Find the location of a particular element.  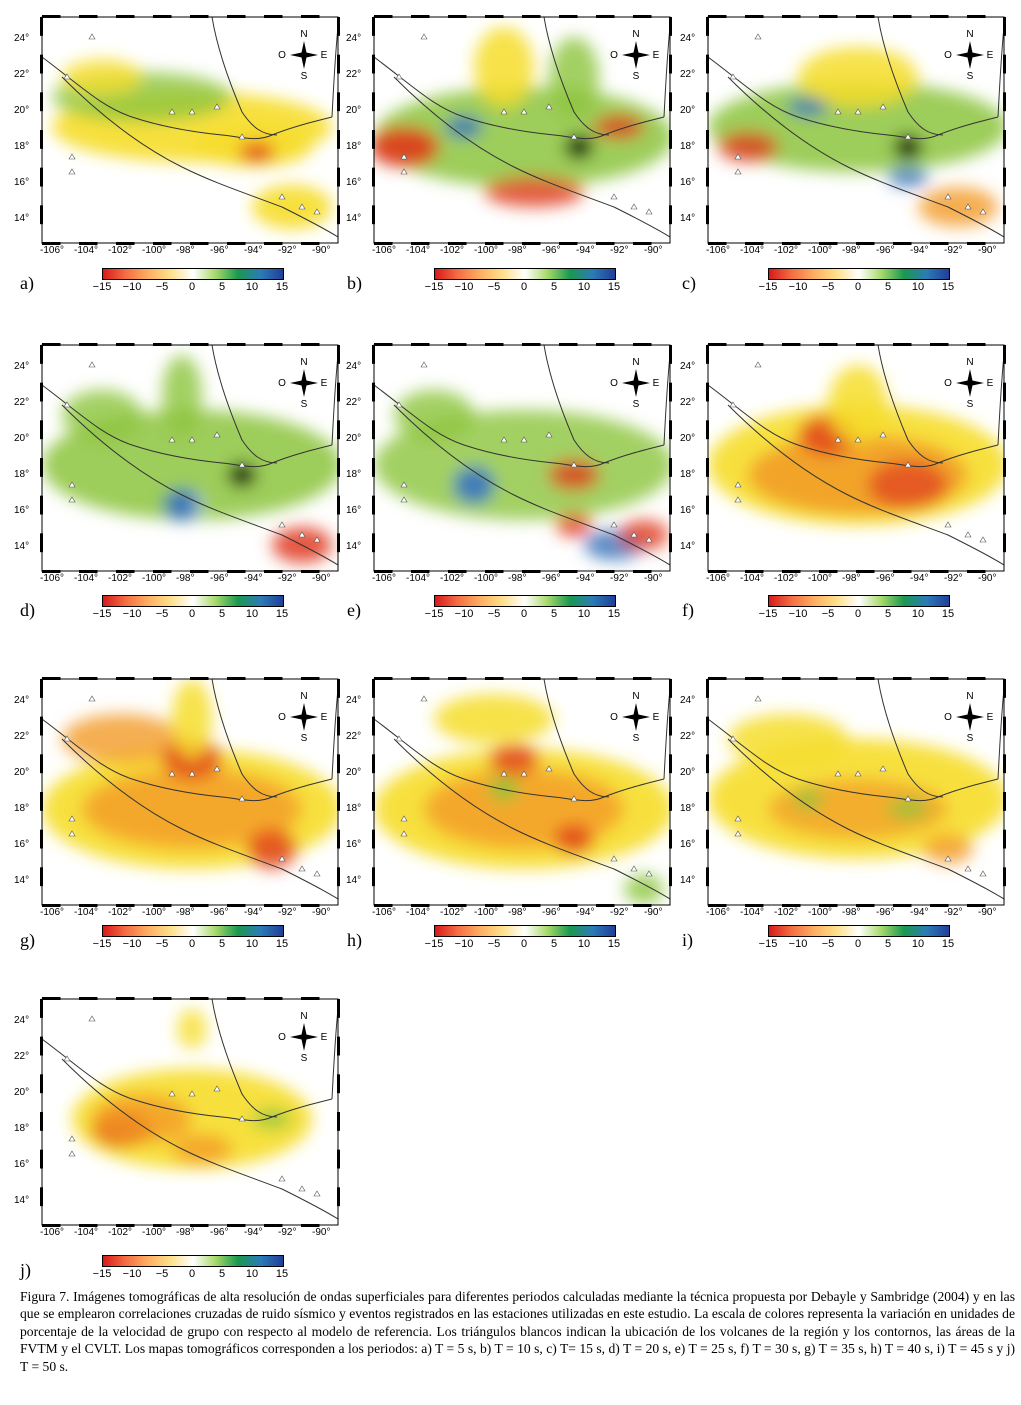

color-scale-tick: 15 is located at coordinates (614, 614).